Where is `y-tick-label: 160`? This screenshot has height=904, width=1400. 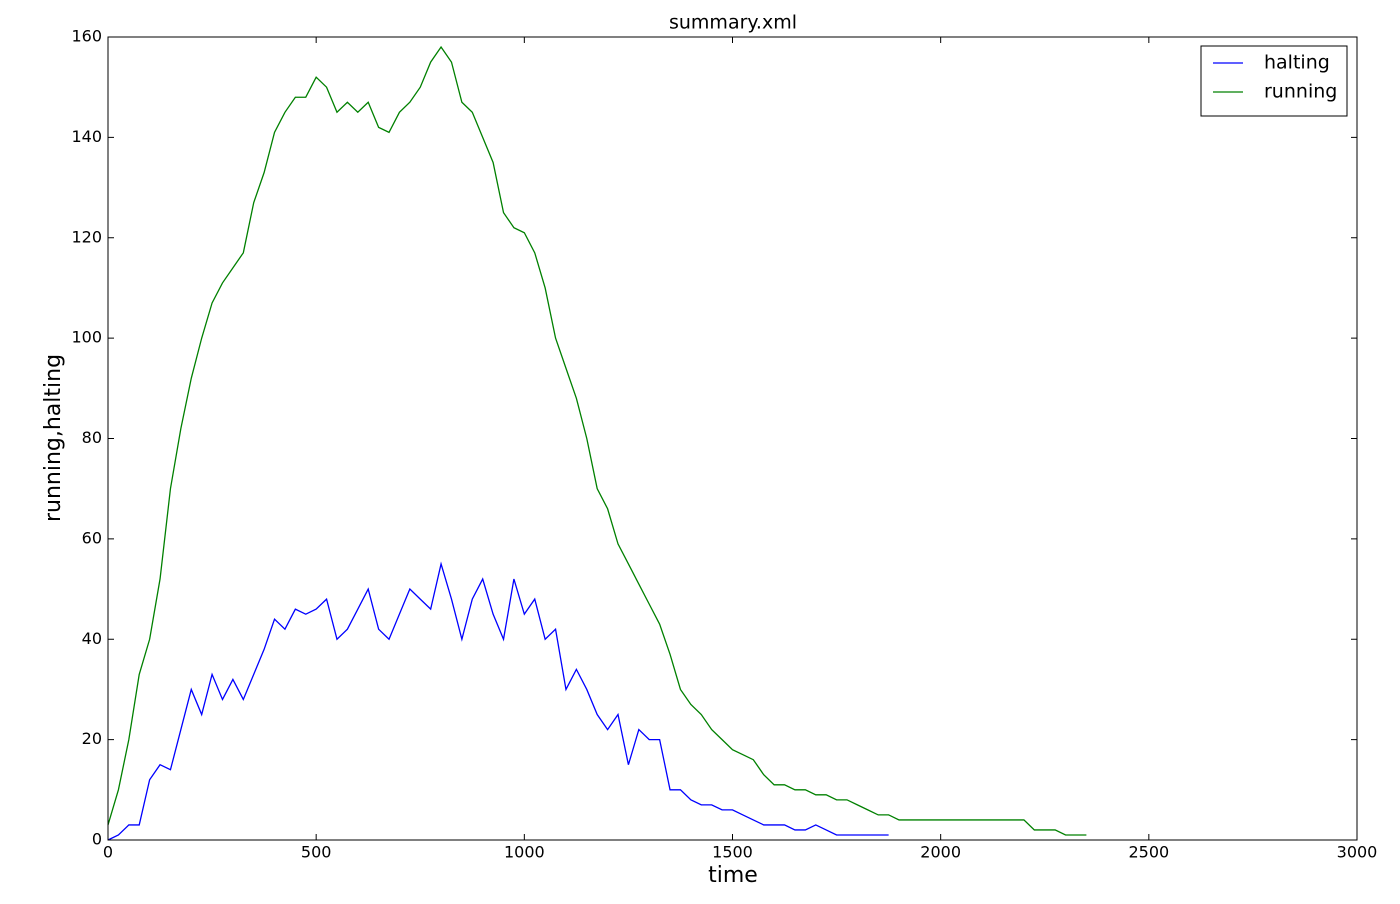
y-tick-label: 160 is located at coordinates (86, 36).